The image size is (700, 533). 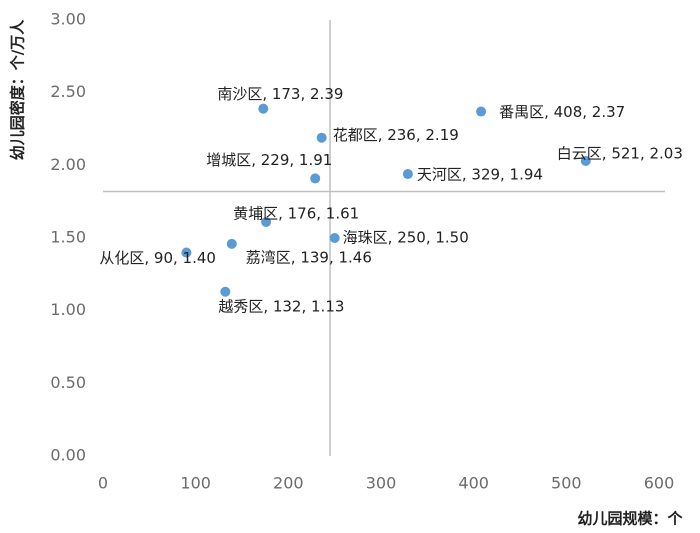 What do you see at coordinates (103, 483) in the screenshot?
I see `x-tick-label: 0` at bounding box center [103, 483].